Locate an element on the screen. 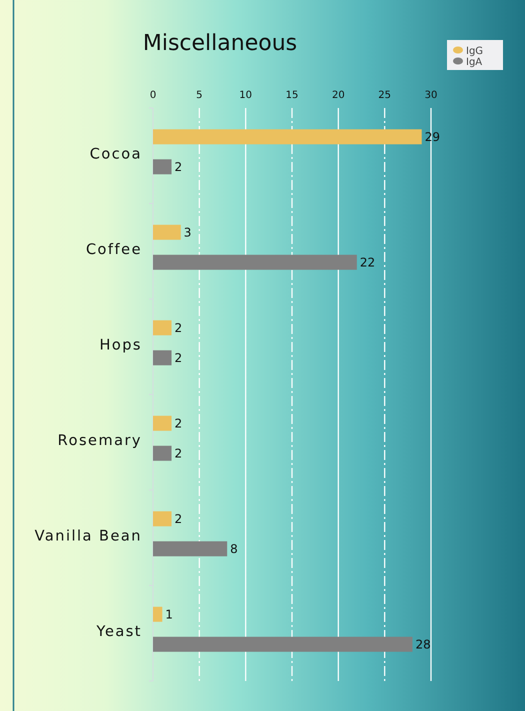  y-tick-label: Vanilla Bean is located at coordinates (88, 536).